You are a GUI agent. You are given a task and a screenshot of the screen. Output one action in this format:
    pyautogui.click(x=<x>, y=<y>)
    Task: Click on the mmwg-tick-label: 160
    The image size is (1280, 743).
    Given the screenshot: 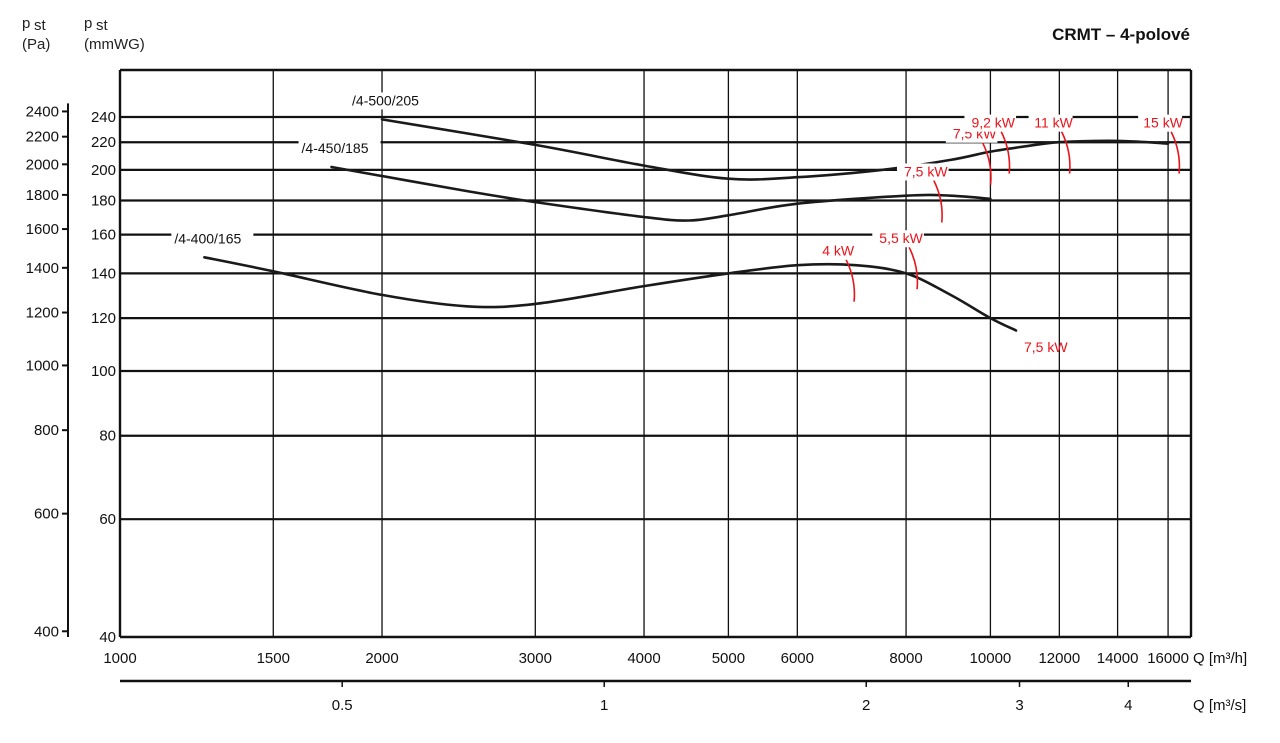 What is the action you would take?
    pyautogui.click(x=103, y=235)
    